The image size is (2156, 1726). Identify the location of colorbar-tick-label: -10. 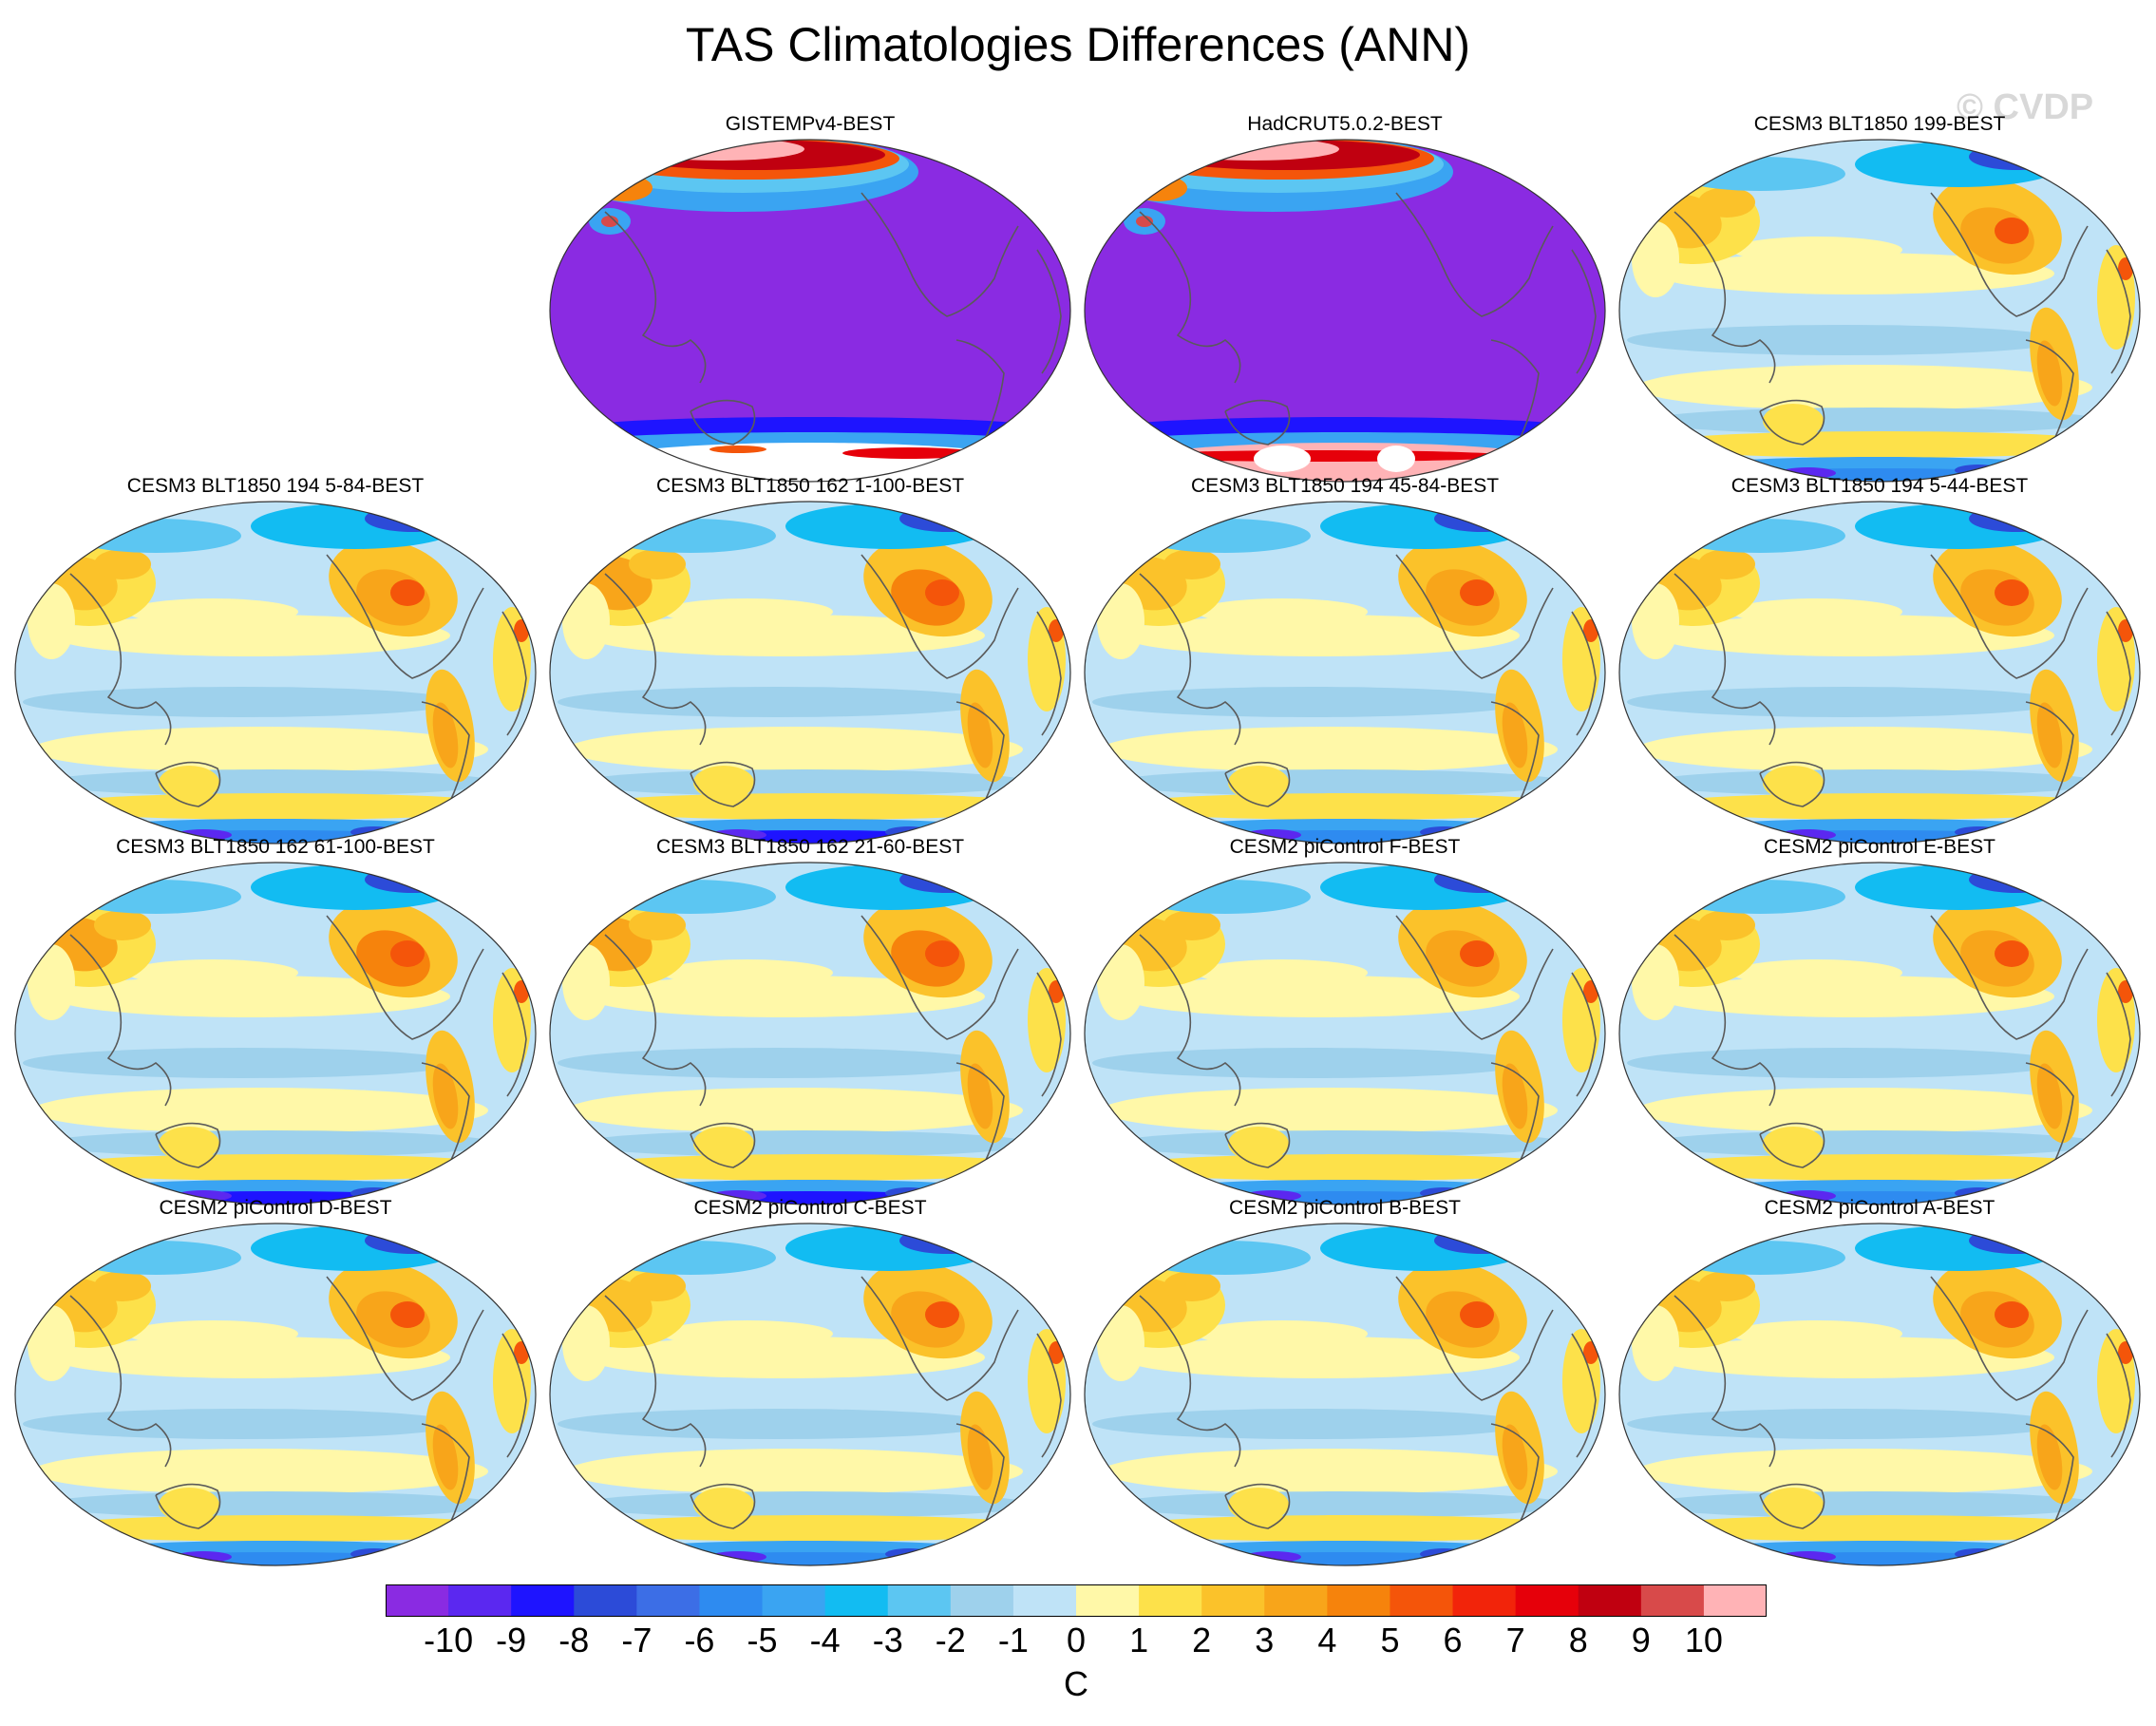
(449, 1640).